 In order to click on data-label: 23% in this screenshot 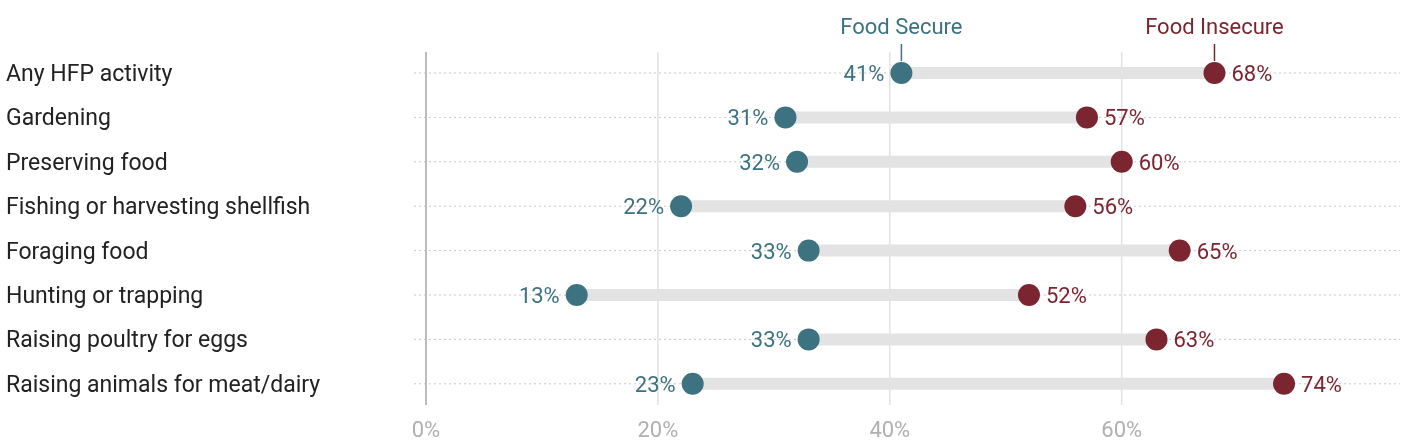, I will do `click(655, 384)`.